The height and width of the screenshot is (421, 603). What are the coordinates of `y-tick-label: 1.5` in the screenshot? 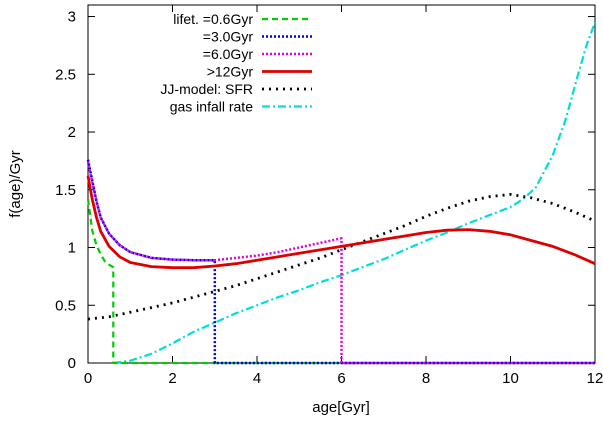 It's located at (65, 190).